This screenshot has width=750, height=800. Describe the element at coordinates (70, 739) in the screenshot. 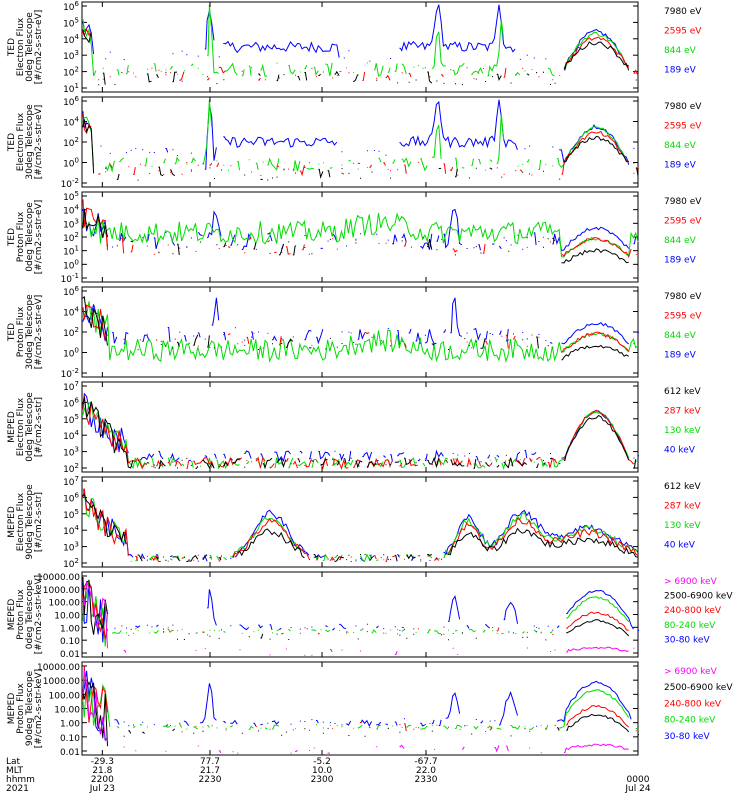

I see `y-tick-label: 0.10` at that location.